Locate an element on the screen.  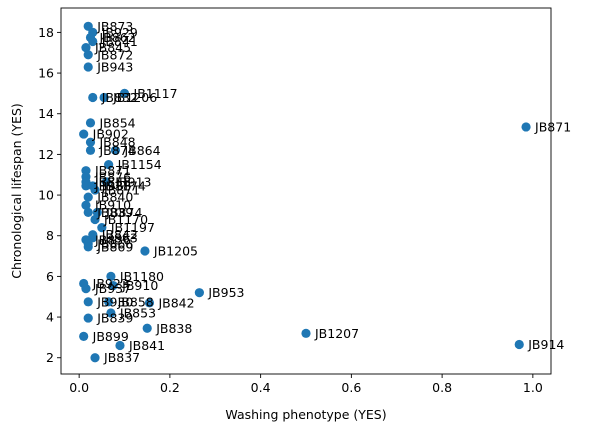
data-point-label: JB1205 is located at coordinates (175, 250).